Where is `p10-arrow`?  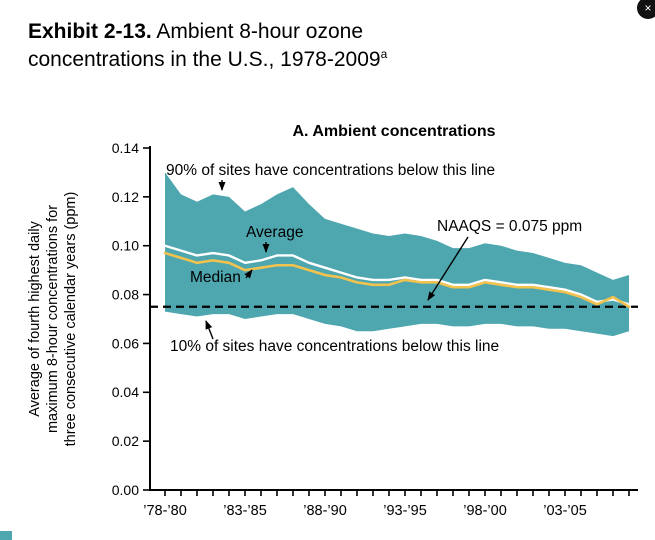 p10-arrow is located at coordinates (209, 330).